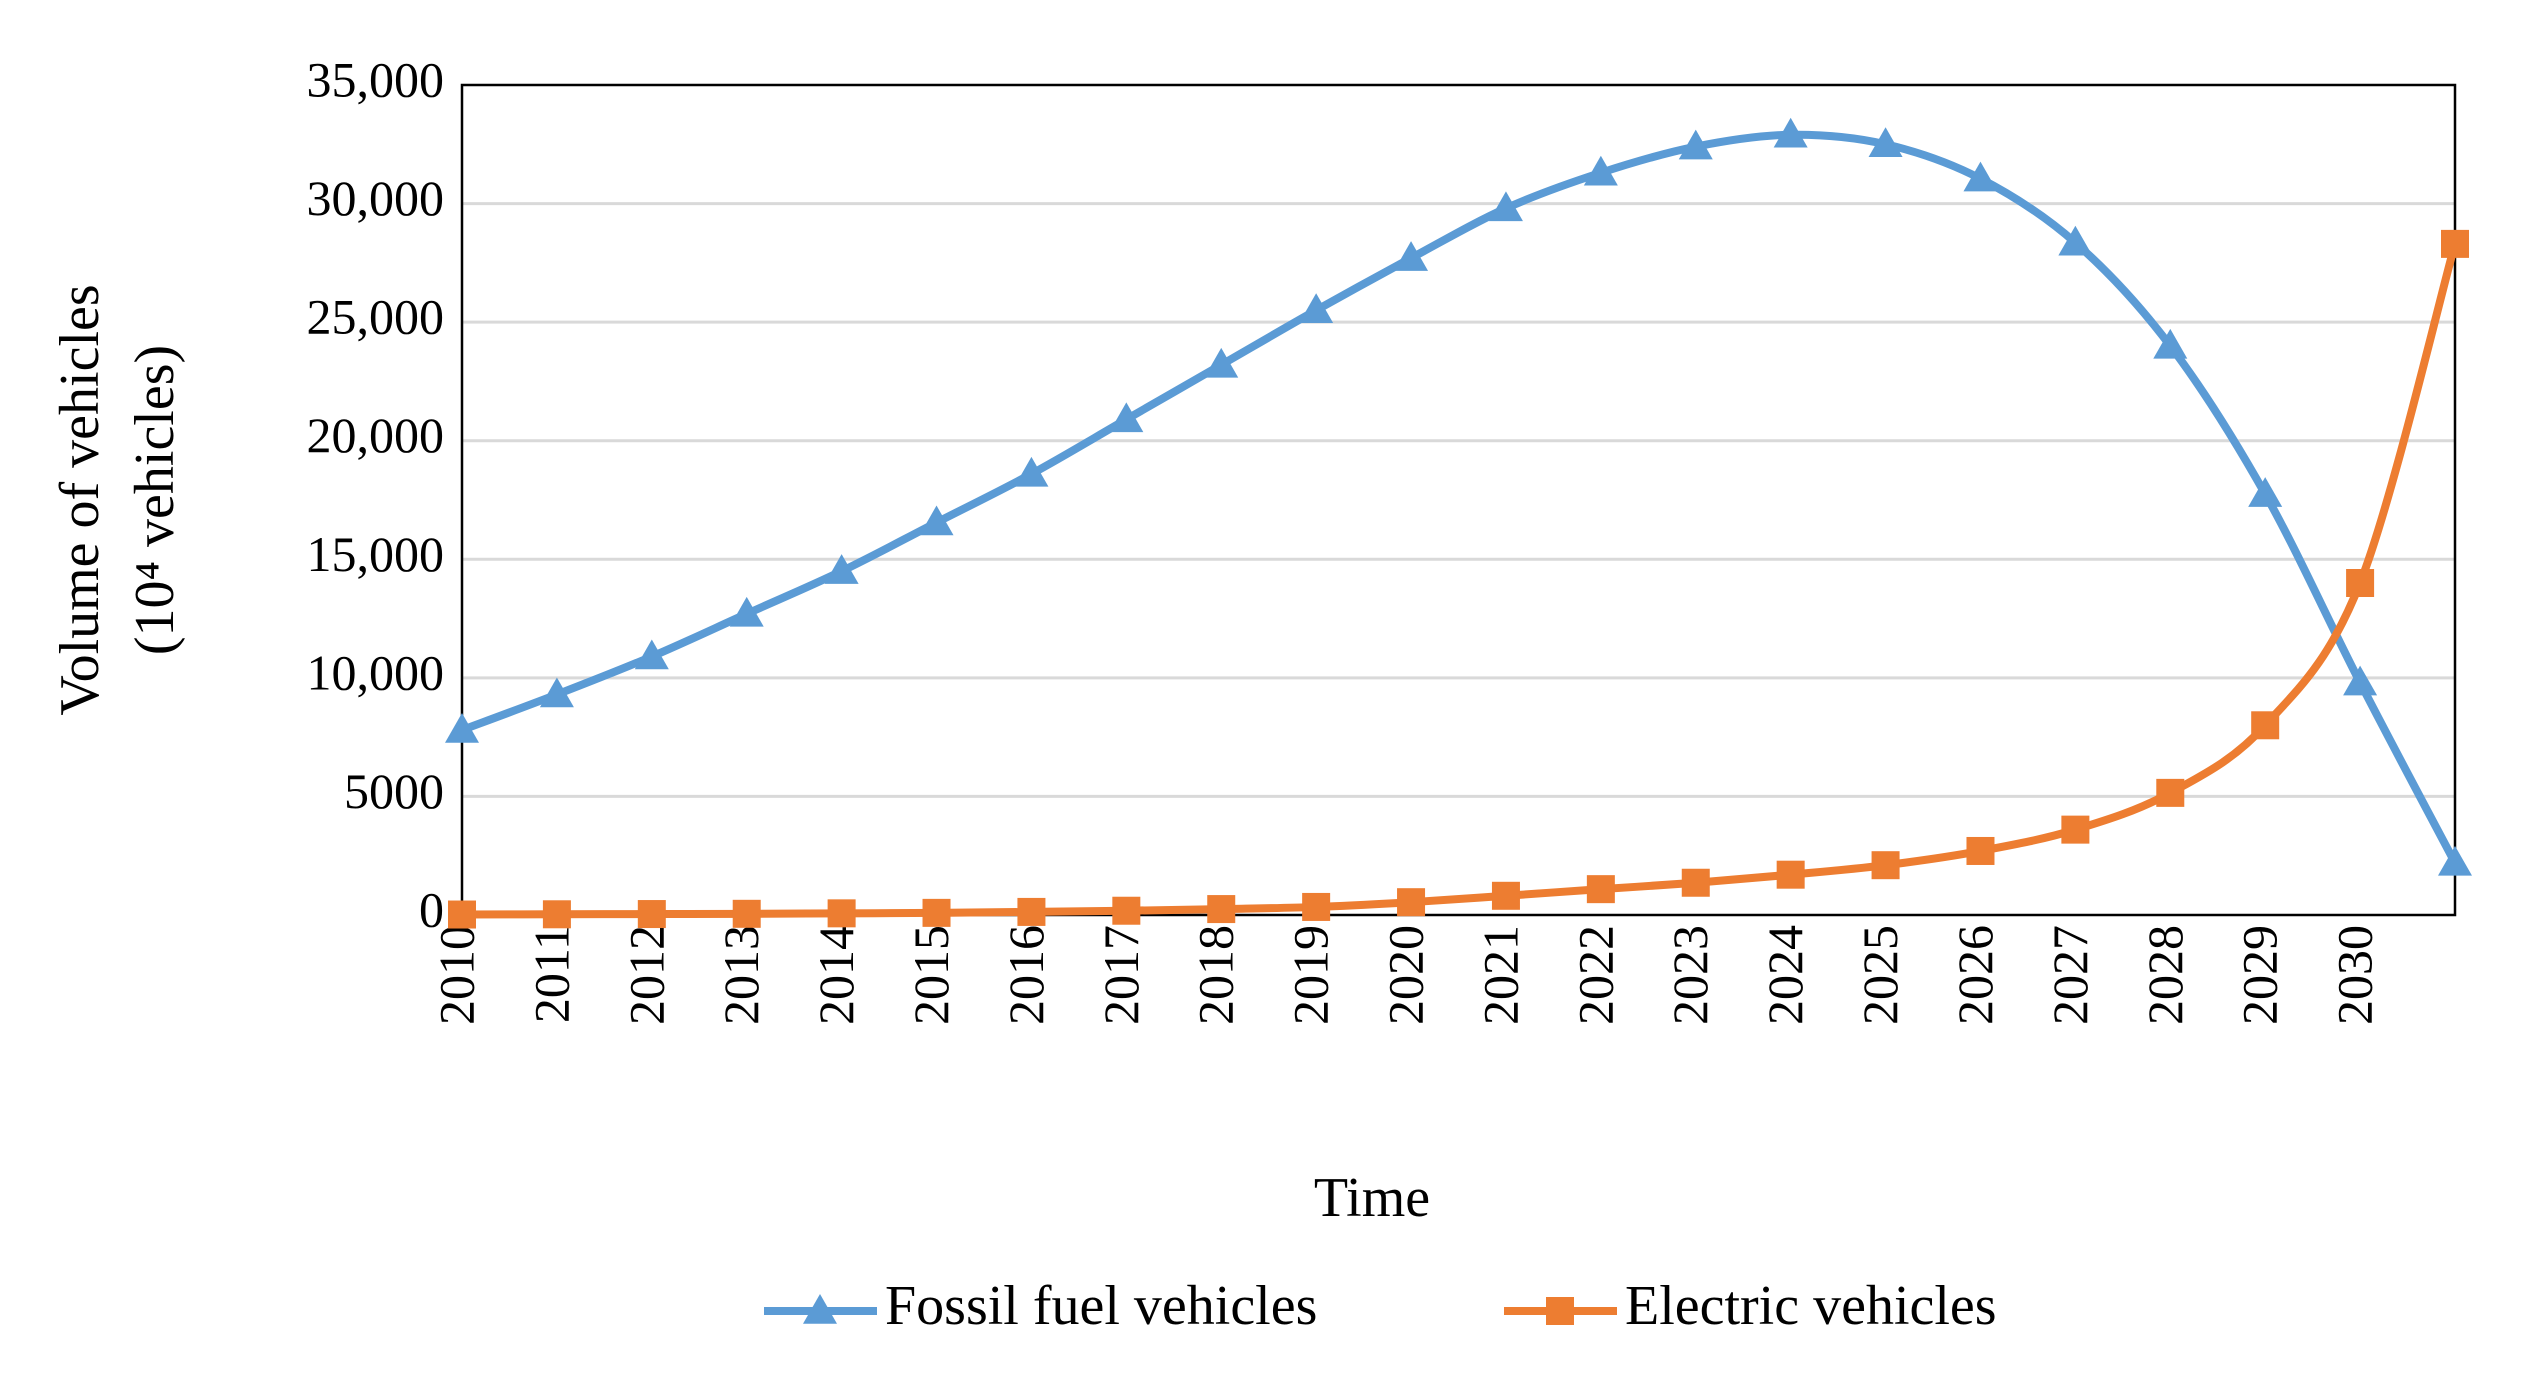  Describe the element at coordinates (1975, 975) in the screenshot. I see `x-tick-label: 2026` at that location.